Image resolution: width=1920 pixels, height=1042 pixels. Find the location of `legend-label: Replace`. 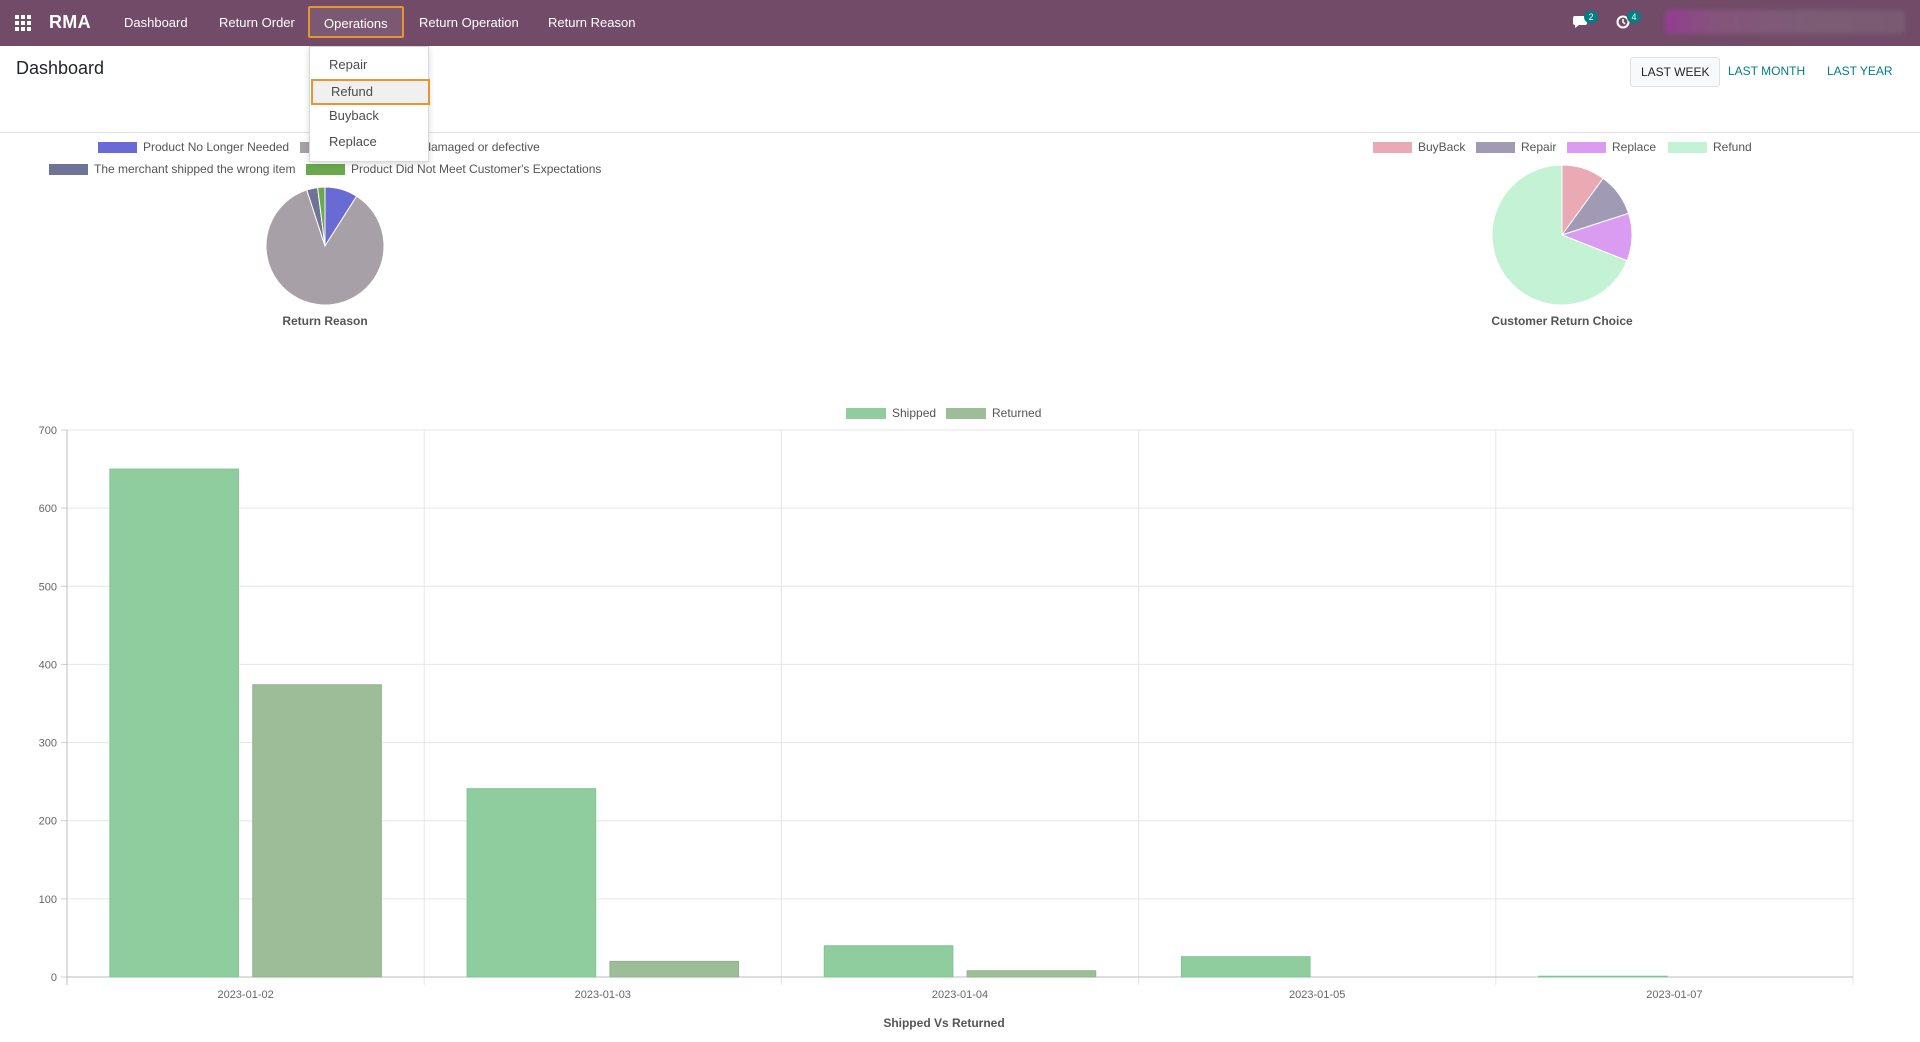

legend-label: Replace is located at coordinates (1634, 147).